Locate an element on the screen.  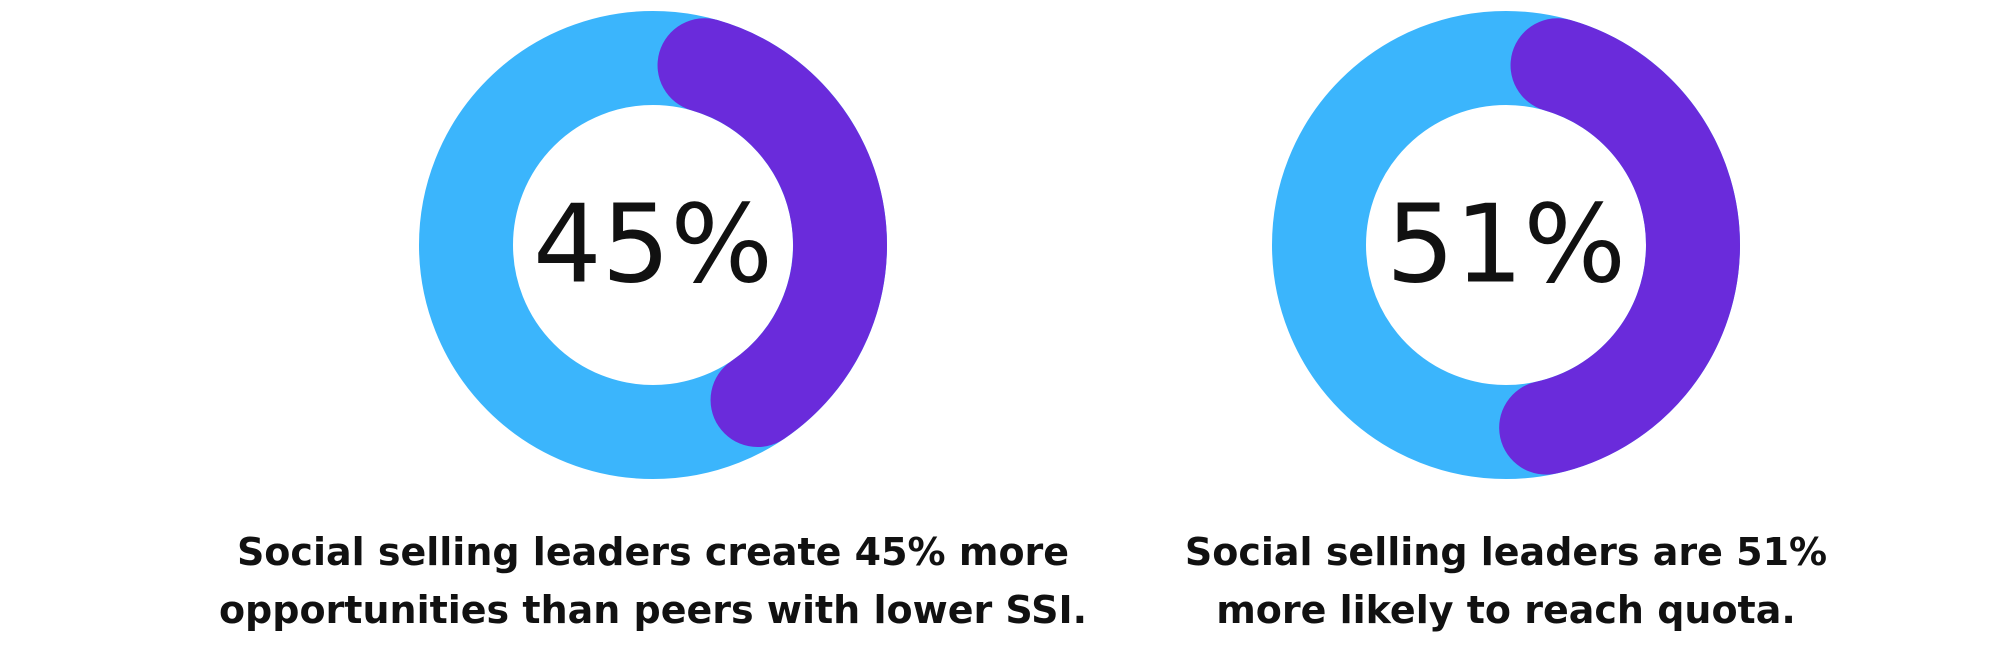
caption-line-1: Social selling leaders are 51% is located at coordinates (1506, 552).